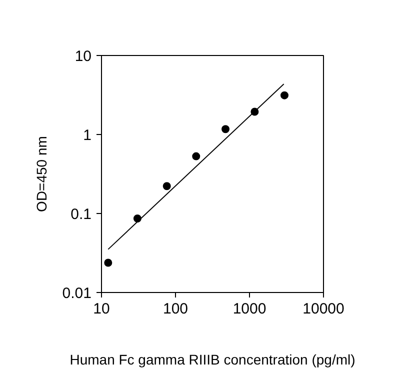  Describe the element at coordinates (249, 309) in the screenshot. I see `x-tick-label: 1000` at that location.